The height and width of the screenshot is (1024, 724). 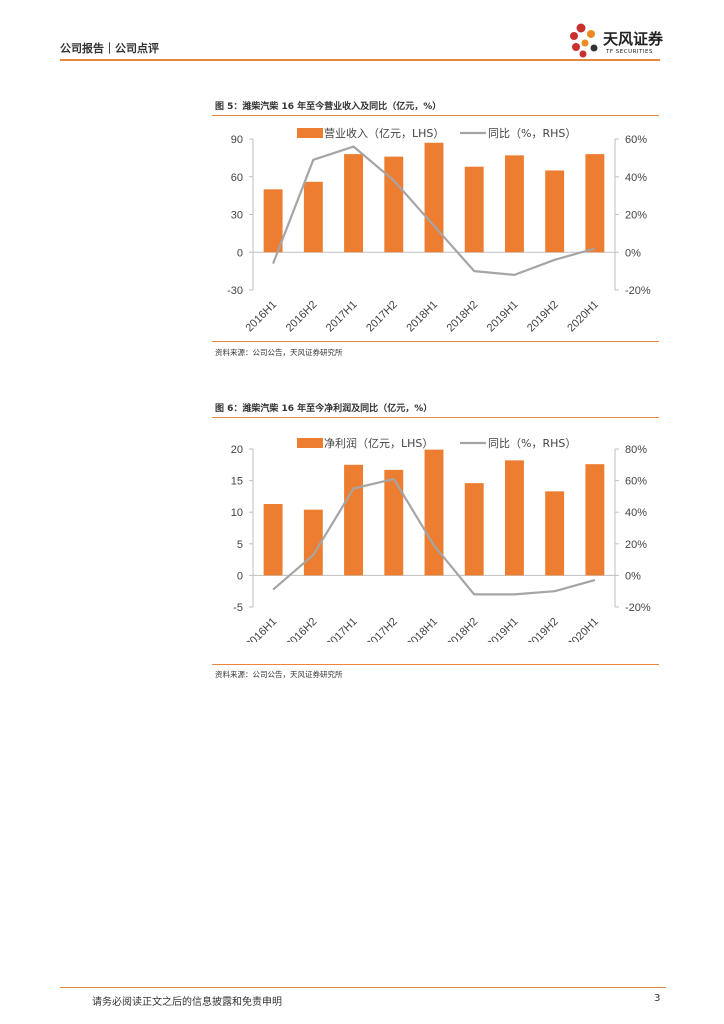 What do you see at coordinates (187, 1002) in the screenshot?
I see `footer-disclaimer: 请务必阅读正文之后的信息披露和免责申明` at bounding box center [187, 1002].